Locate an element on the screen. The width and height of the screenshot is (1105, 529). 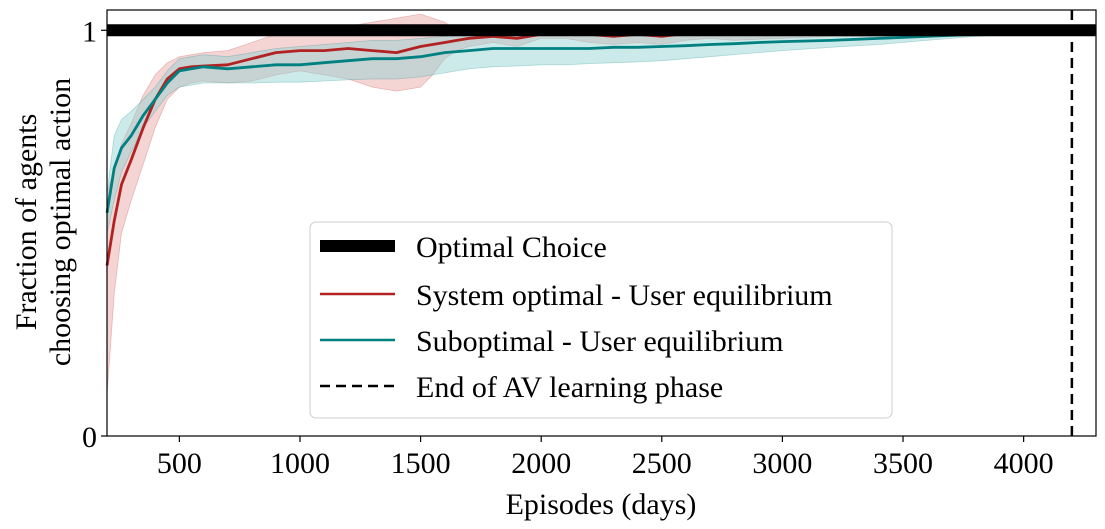
legend-label-system-optimal: System optimal - User equilibrium is located at coordinates (624, 295).